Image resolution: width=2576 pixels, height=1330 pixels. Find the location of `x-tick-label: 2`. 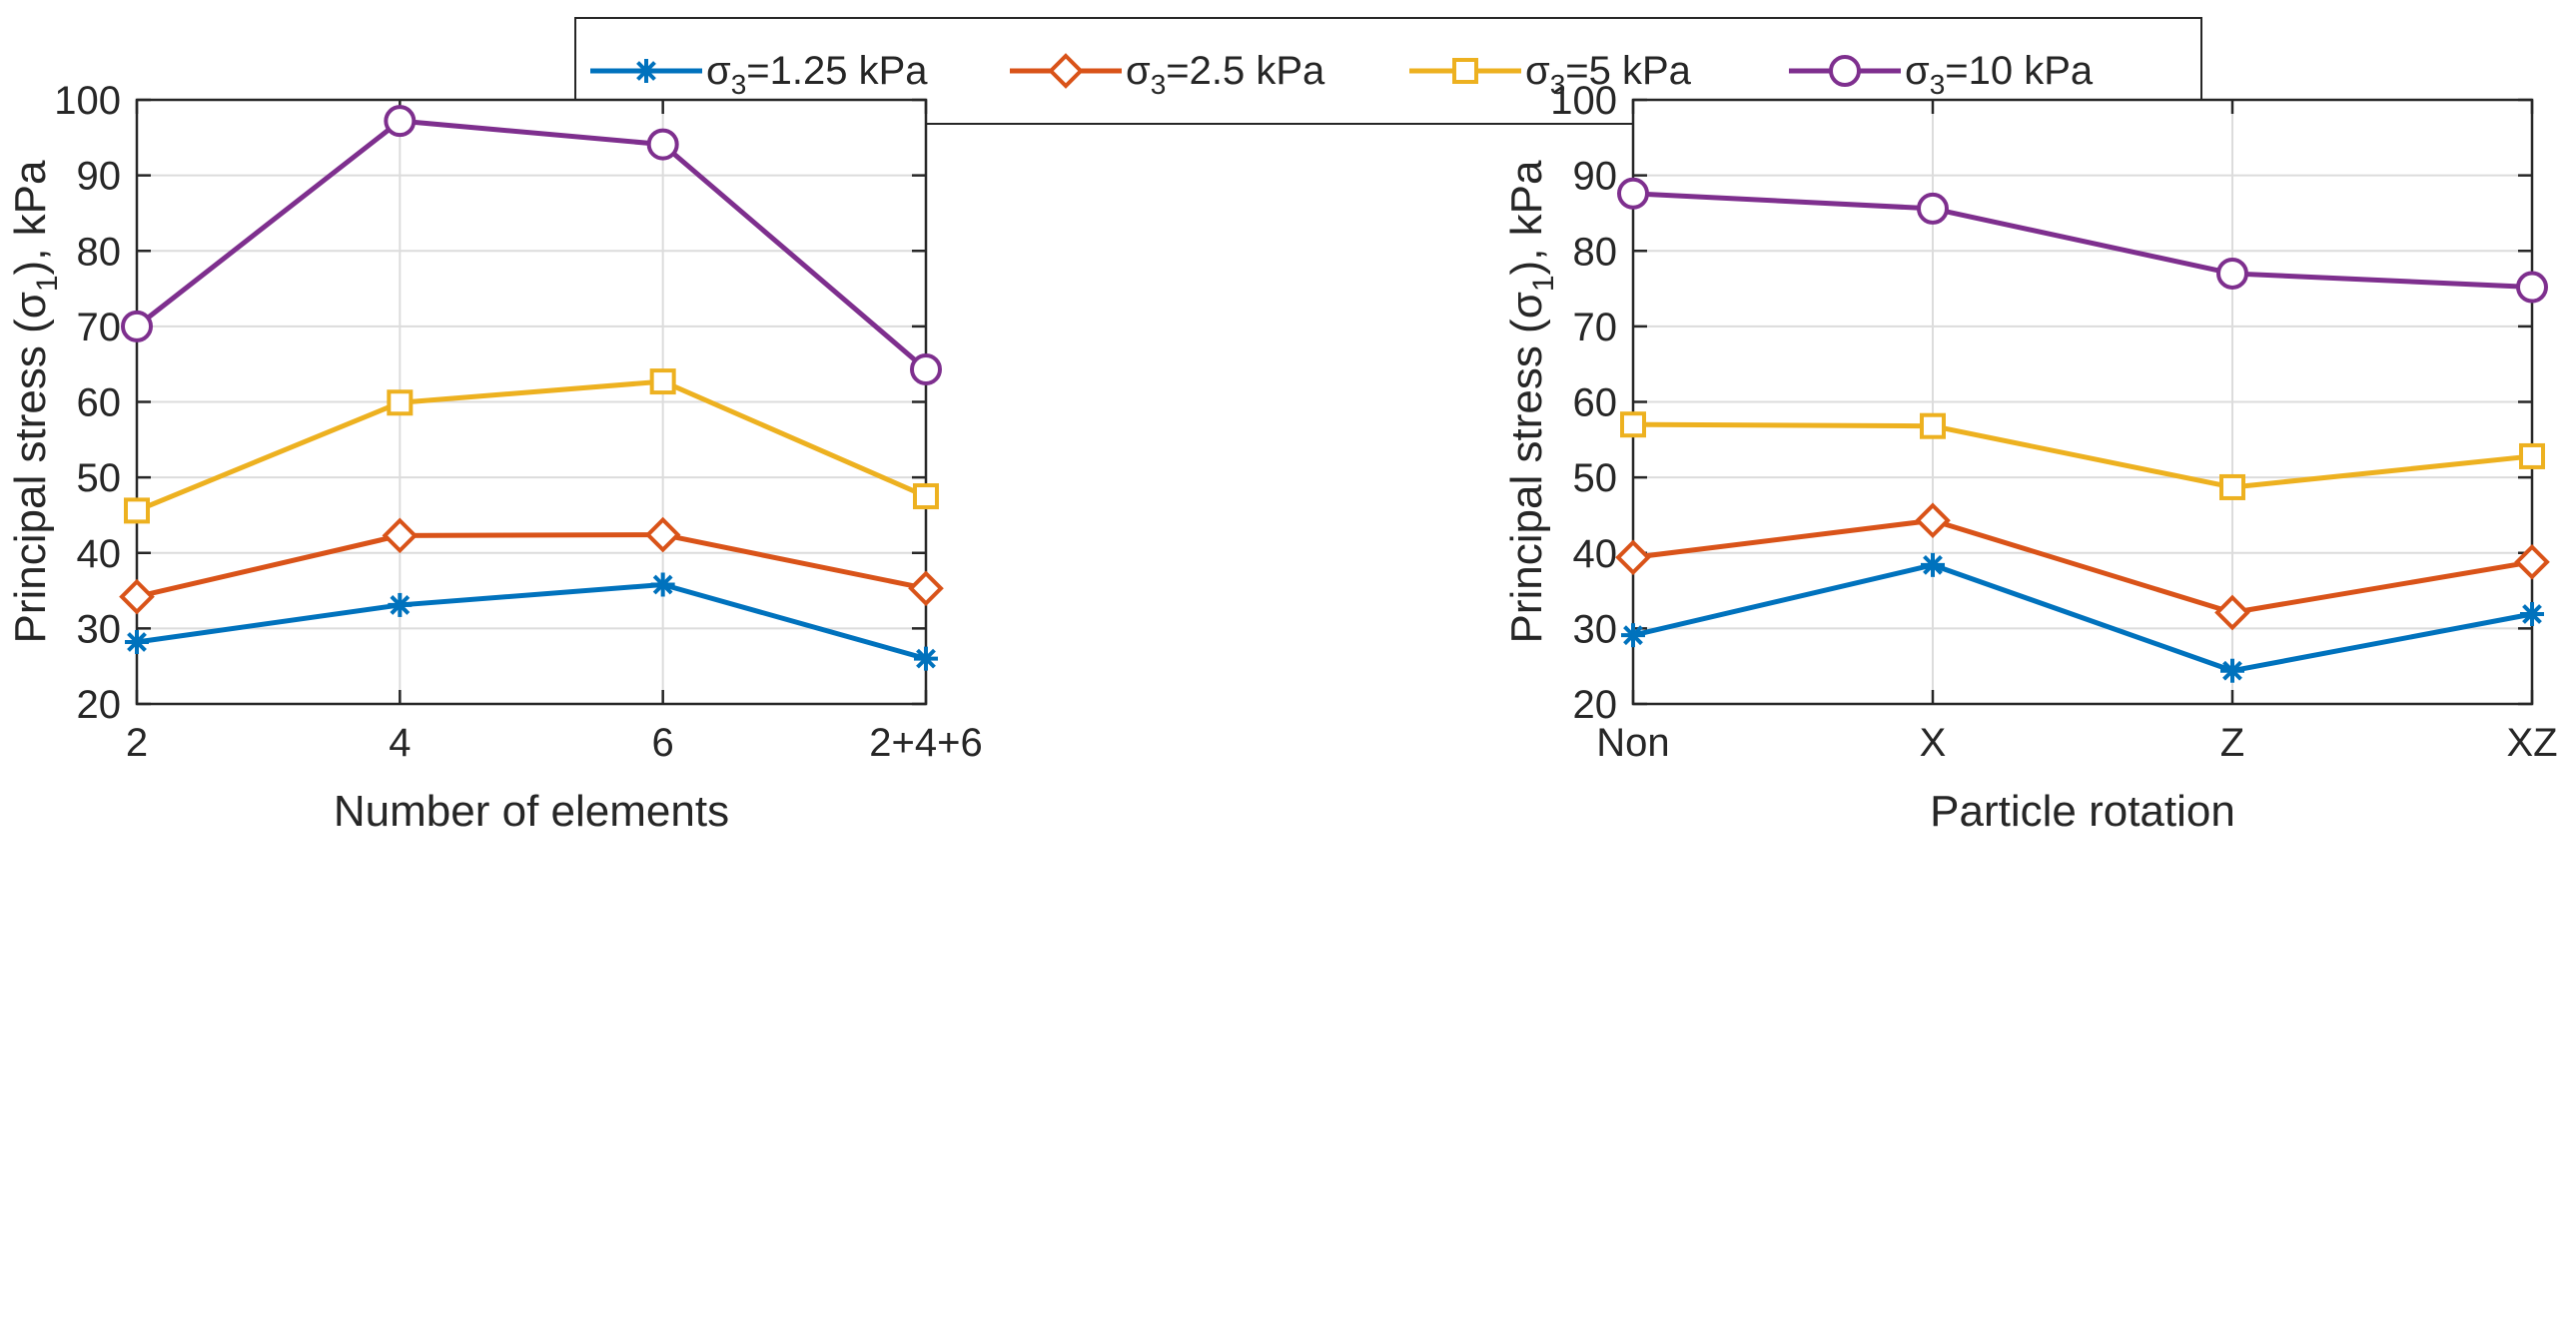

x-tick-label: 2 is located at coordinates (137, 743).